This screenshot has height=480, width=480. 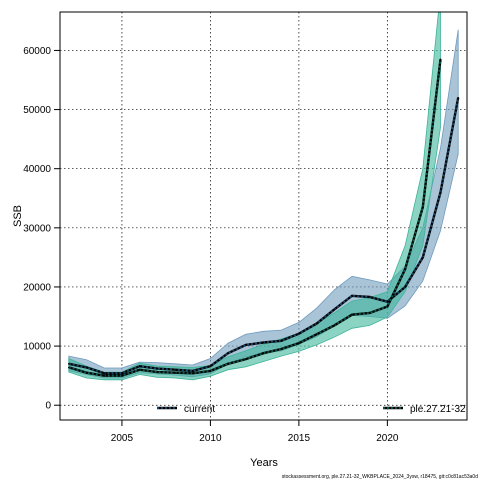 What do you see at coordinates (299, 438) in the screenshot?
I see `x-tick-label: 2015` at bounding box center [299, 438].